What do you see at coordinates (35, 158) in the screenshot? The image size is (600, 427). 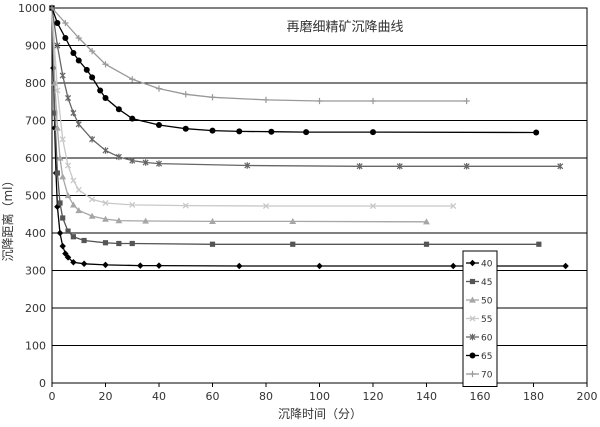 I see `y-tick-label: 600` at bounding box center [35, 158].